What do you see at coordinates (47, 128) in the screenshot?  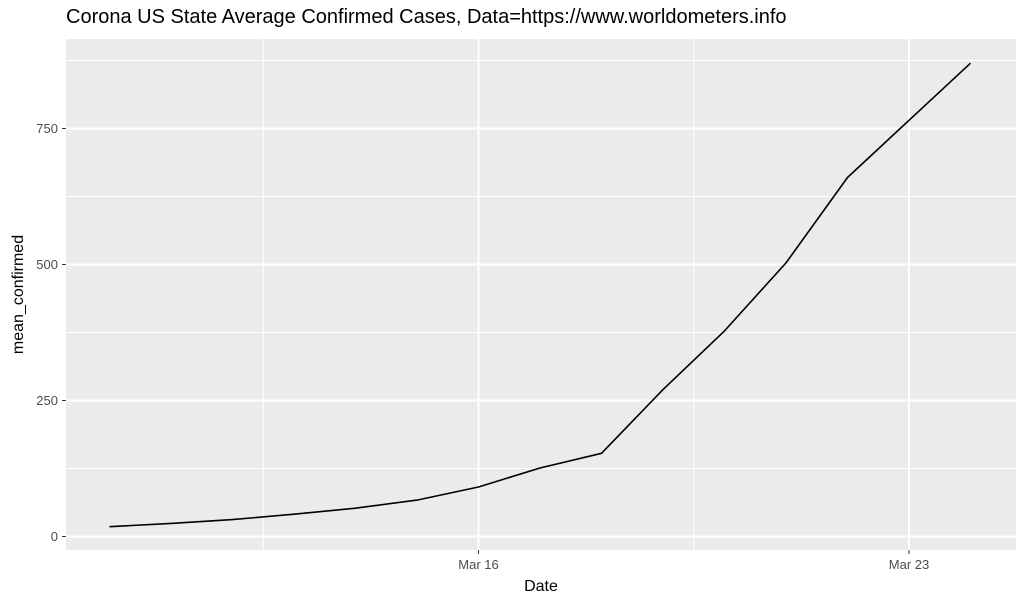 I see `y-tick-label-3: 750` at bounding box center [47, 128].